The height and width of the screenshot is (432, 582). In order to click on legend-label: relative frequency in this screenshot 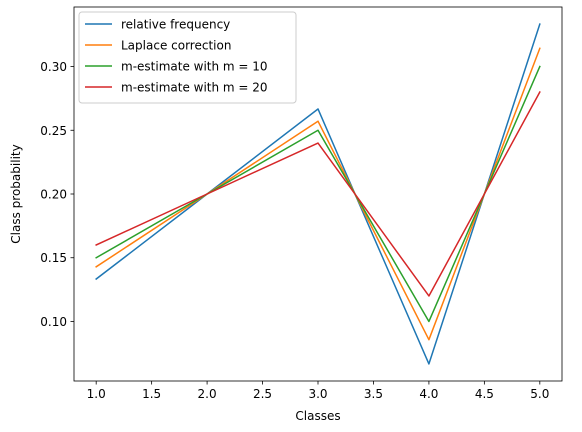, I will do `click(175, 25)`.